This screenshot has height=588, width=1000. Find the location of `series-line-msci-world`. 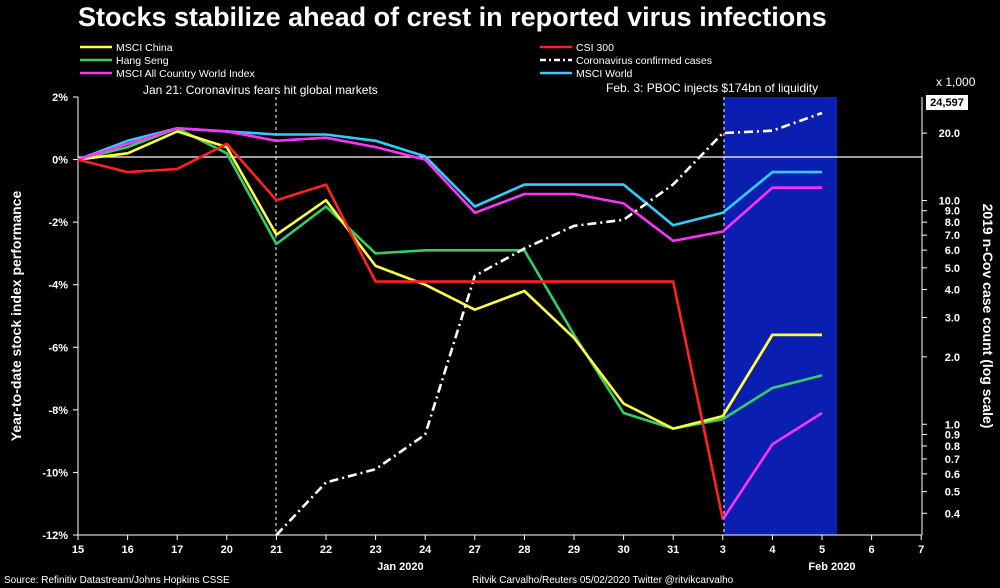

series-line-msci-world is located at coordinates (449, 177).